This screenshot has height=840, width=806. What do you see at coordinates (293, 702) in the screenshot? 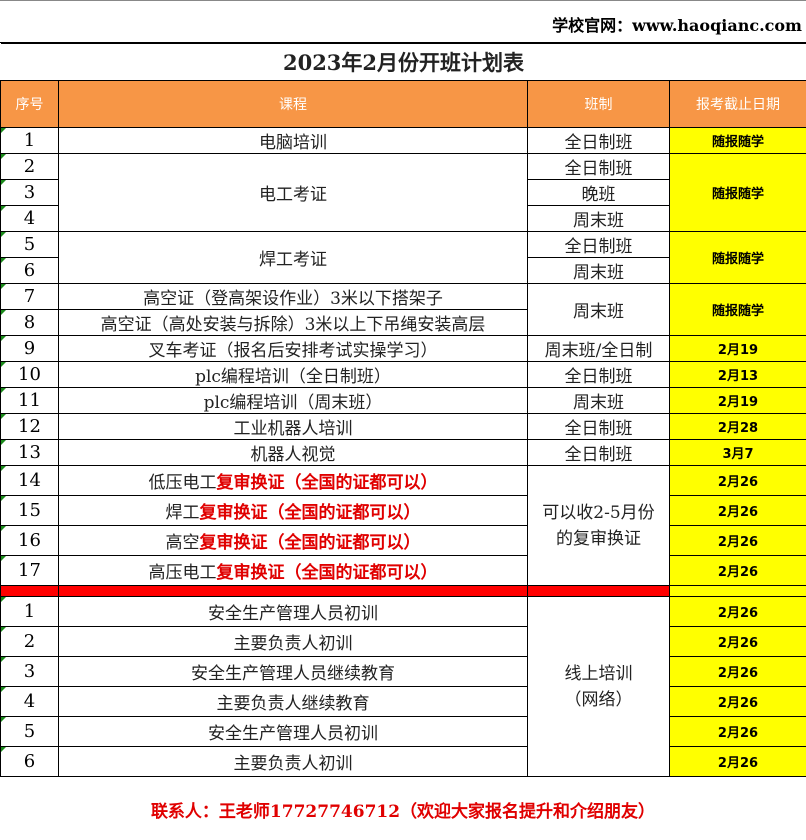
I see `row-course: 主要负责人继续教育` at bounding box center [293, 702].